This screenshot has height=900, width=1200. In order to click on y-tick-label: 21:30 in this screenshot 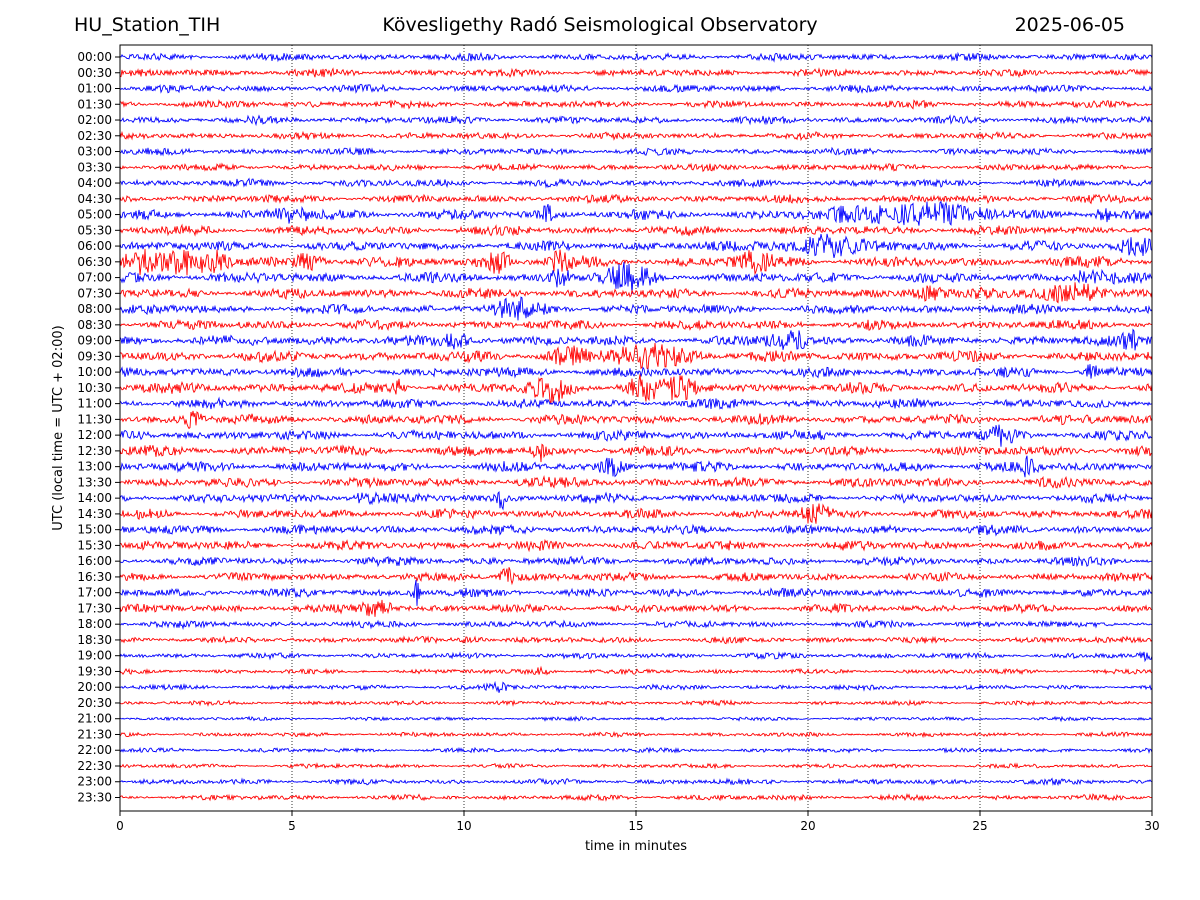, I will do `click(94, 734)`.